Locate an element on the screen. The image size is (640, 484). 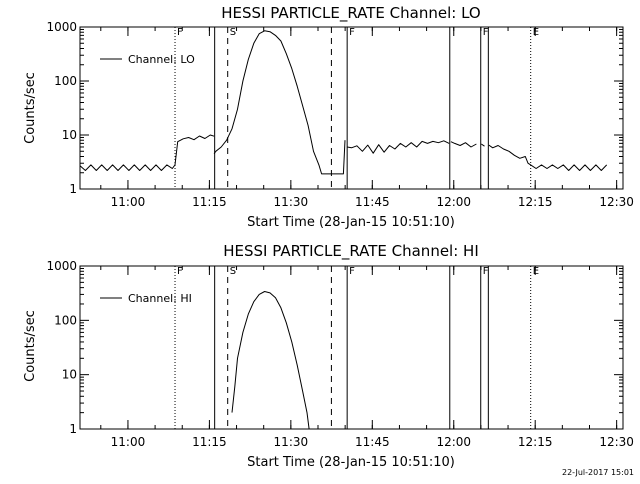
chart-title: HESSI PARTICLE_RATE Channel: LO is located at coordinates (350, 13).